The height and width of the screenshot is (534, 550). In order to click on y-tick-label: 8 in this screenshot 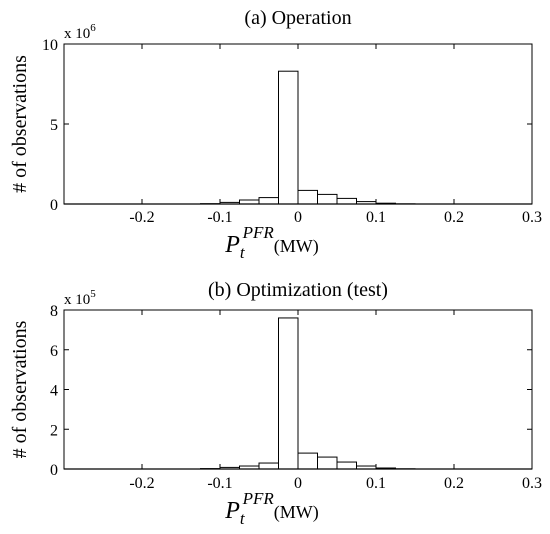, I will do `click(54, 311)`.